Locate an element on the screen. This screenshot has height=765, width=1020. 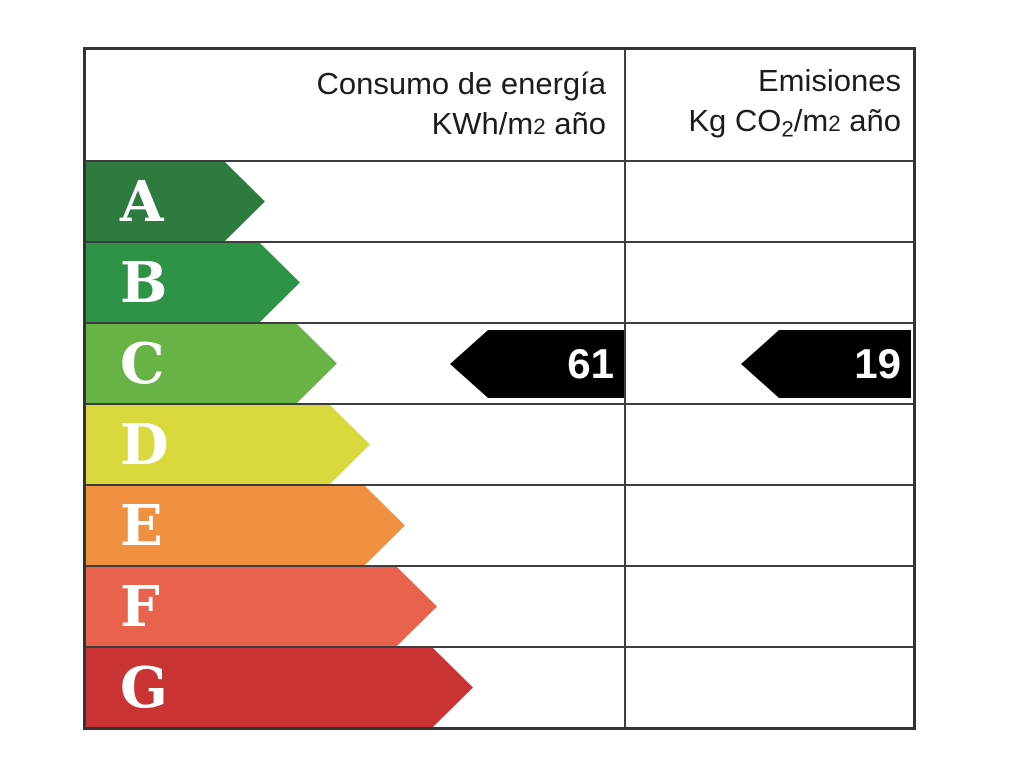
rating-row-g-emissions-cell is located at coordinates (769, 687).